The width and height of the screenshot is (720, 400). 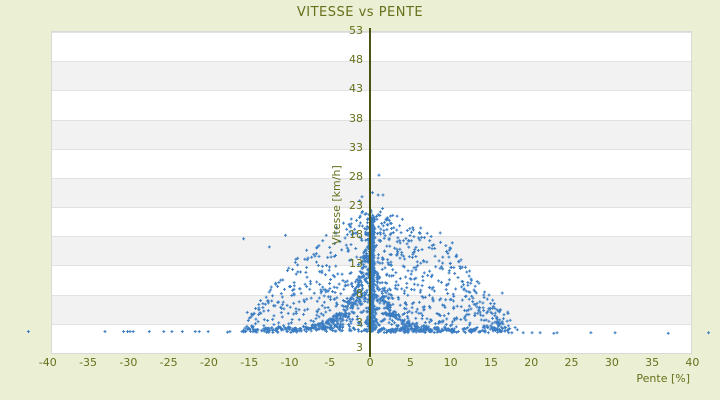 I want to click on x-tick-label: -40, so click(x=47, y=362).